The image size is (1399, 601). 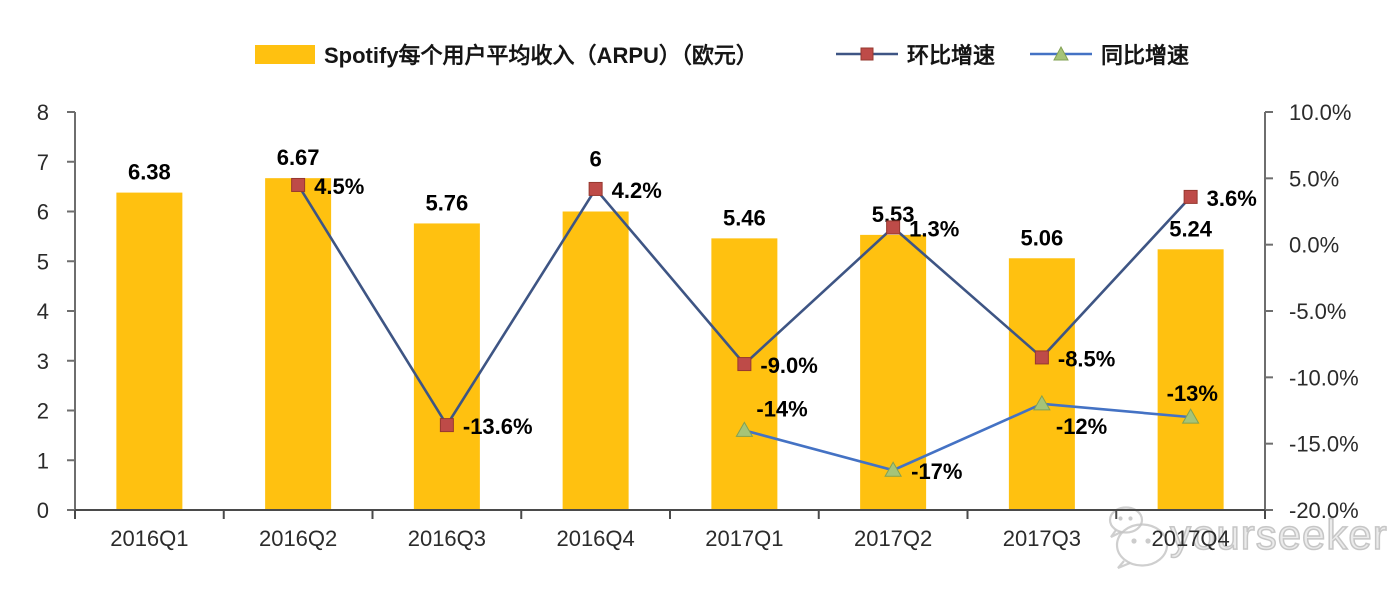 I want to click on right-axis-tick-label: -5.0%, so click(x=1317, y=311).